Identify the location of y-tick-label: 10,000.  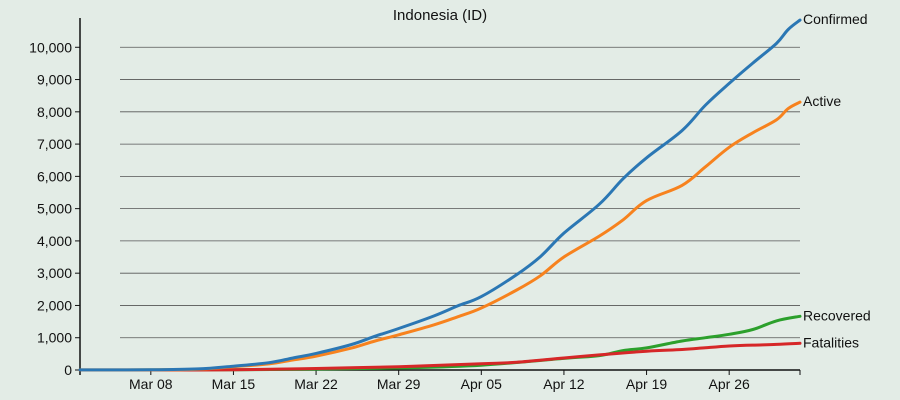
(50, 47).